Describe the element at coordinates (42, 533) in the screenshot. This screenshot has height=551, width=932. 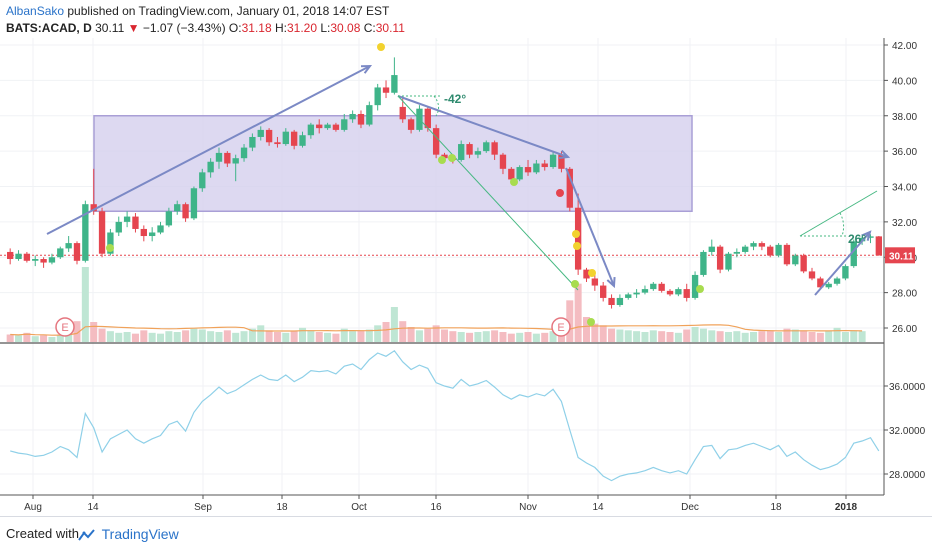
I see `created-with-text: Created with` at that location.